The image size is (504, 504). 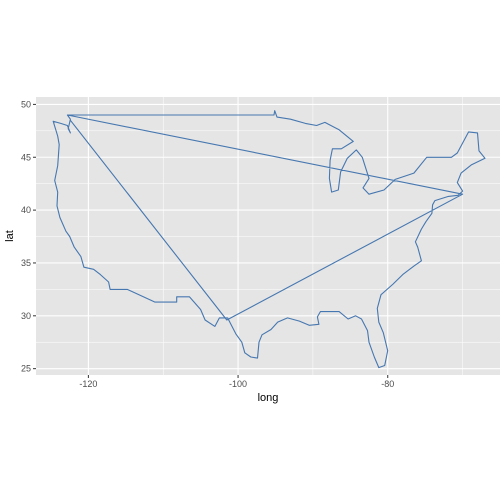 I want to click on y-axis-title: lat, so click(x=10, y=236).